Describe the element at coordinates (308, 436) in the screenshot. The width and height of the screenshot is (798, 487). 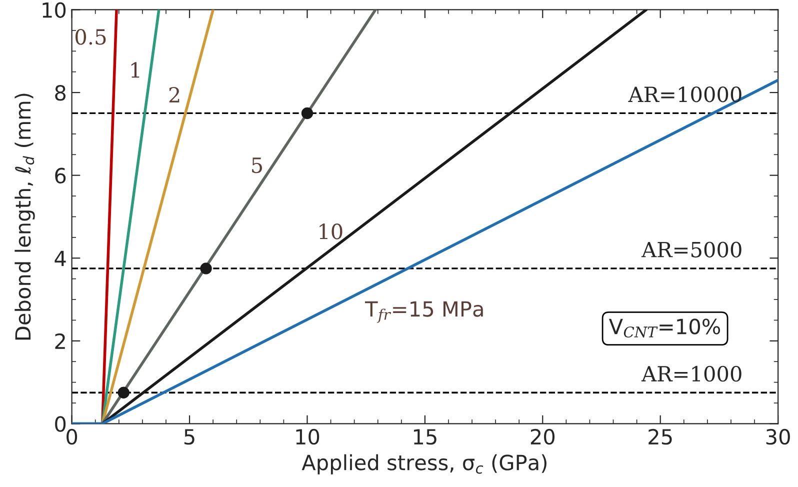
I see `x-tick-label: 10` at that location.